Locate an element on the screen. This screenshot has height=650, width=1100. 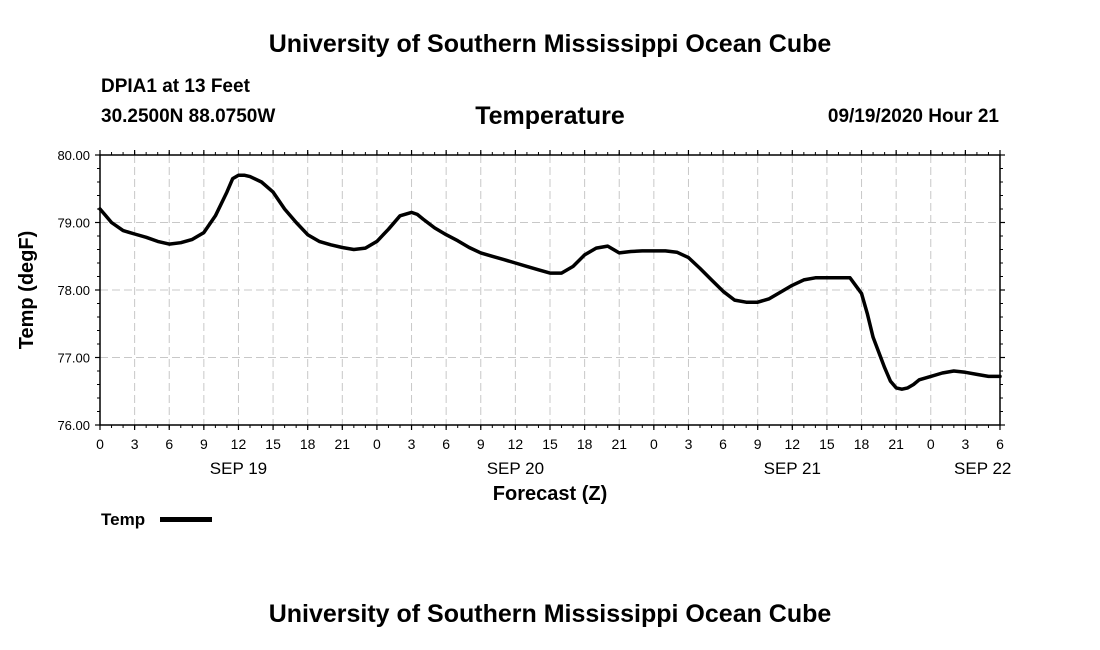
chart-title: Temperature is located at coordinates (550, 116).